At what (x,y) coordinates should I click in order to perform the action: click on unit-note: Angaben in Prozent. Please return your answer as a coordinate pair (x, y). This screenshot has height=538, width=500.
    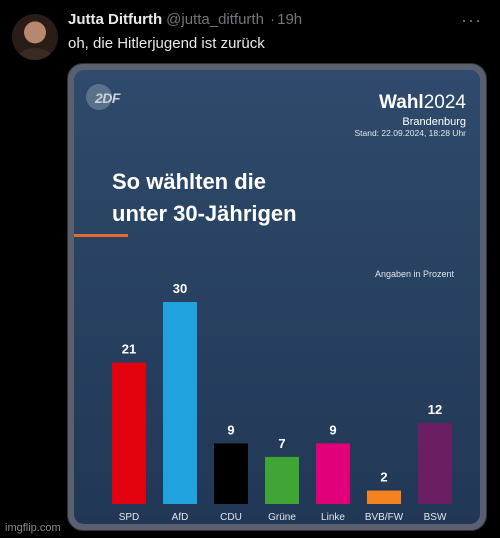
    Looking at the image, I should click on (414, 274).